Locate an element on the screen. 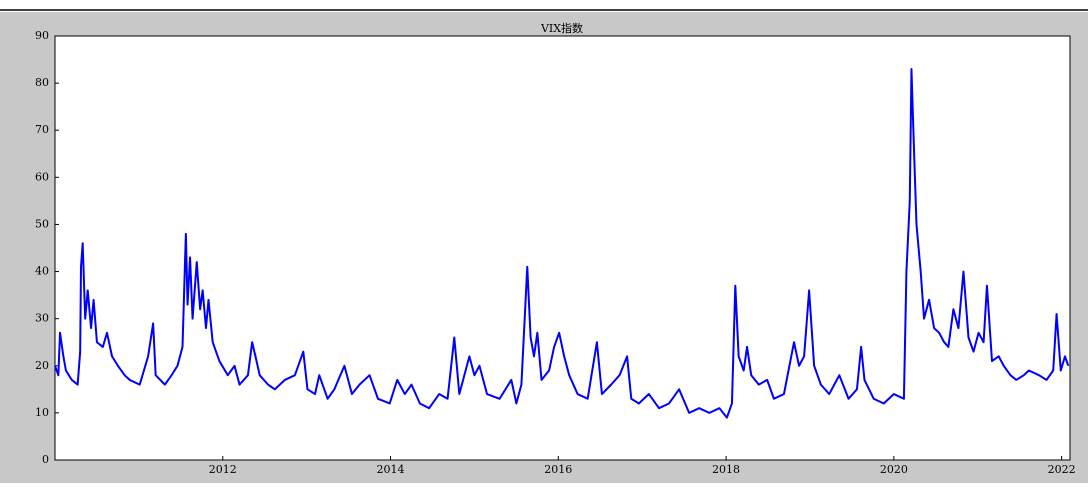 Image resolution: width=1088 pixels, height=487 pixels. x-tick-label: 2022 is located at coordinates (1062, 469).